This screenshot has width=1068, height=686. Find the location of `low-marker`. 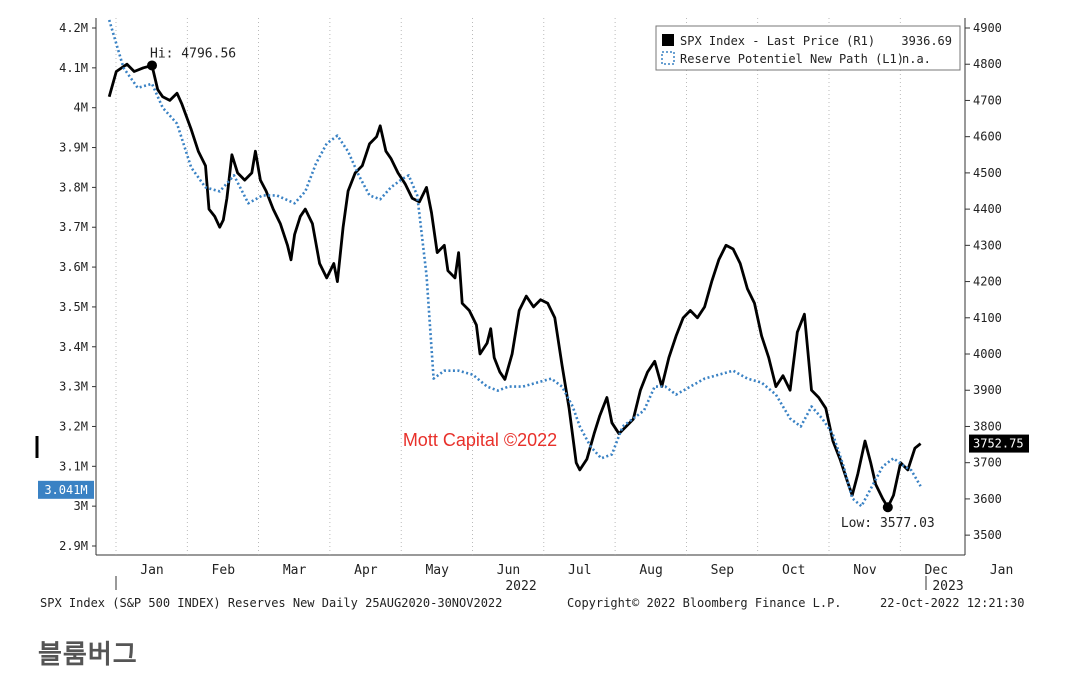

low-marker is located at coordinates (887, 507).